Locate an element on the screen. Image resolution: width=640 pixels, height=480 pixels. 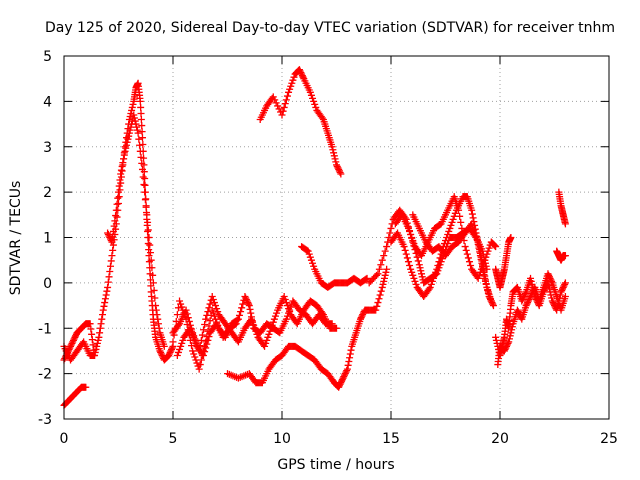
series is located at coordinates (561, 255).